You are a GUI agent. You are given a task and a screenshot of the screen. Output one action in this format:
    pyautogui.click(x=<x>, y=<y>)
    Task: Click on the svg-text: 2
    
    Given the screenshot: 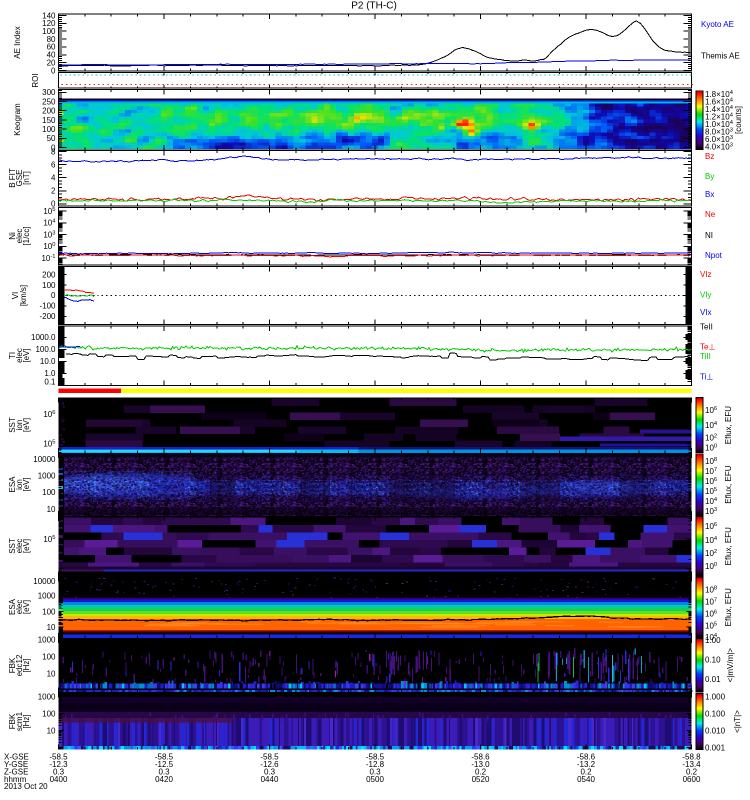 What is the action you would take?
    pyautogui.click(x=53, y=191)
    